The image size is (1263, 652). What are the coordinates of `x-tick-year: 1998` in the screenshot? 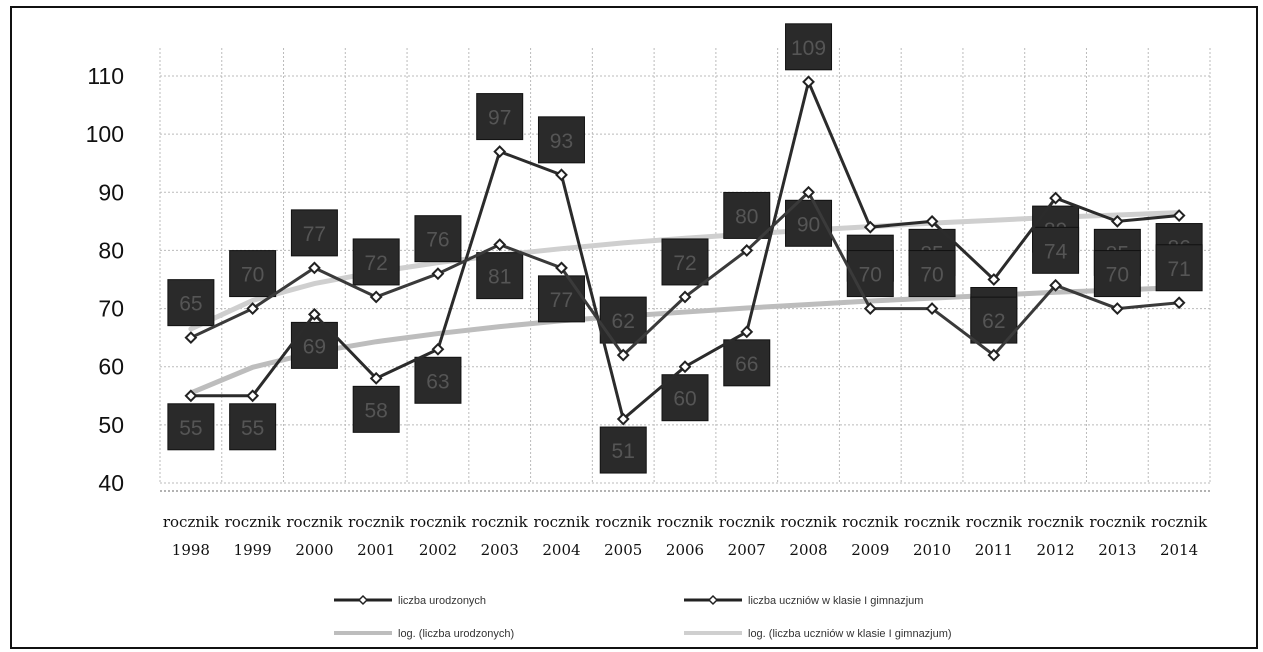 It's located at (191, 550).